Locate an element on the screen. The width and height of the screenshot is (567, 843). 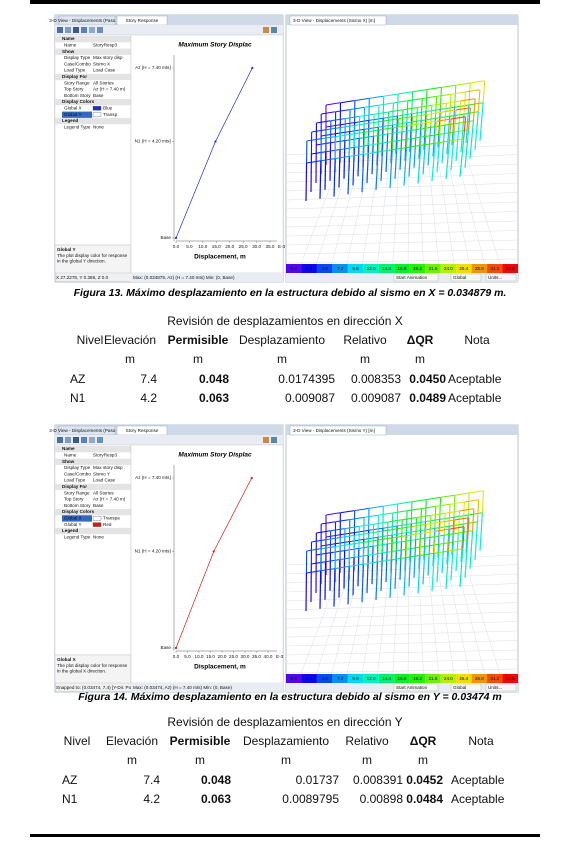
prop-value: StoryResp3 is located at coordinates (105, 45).